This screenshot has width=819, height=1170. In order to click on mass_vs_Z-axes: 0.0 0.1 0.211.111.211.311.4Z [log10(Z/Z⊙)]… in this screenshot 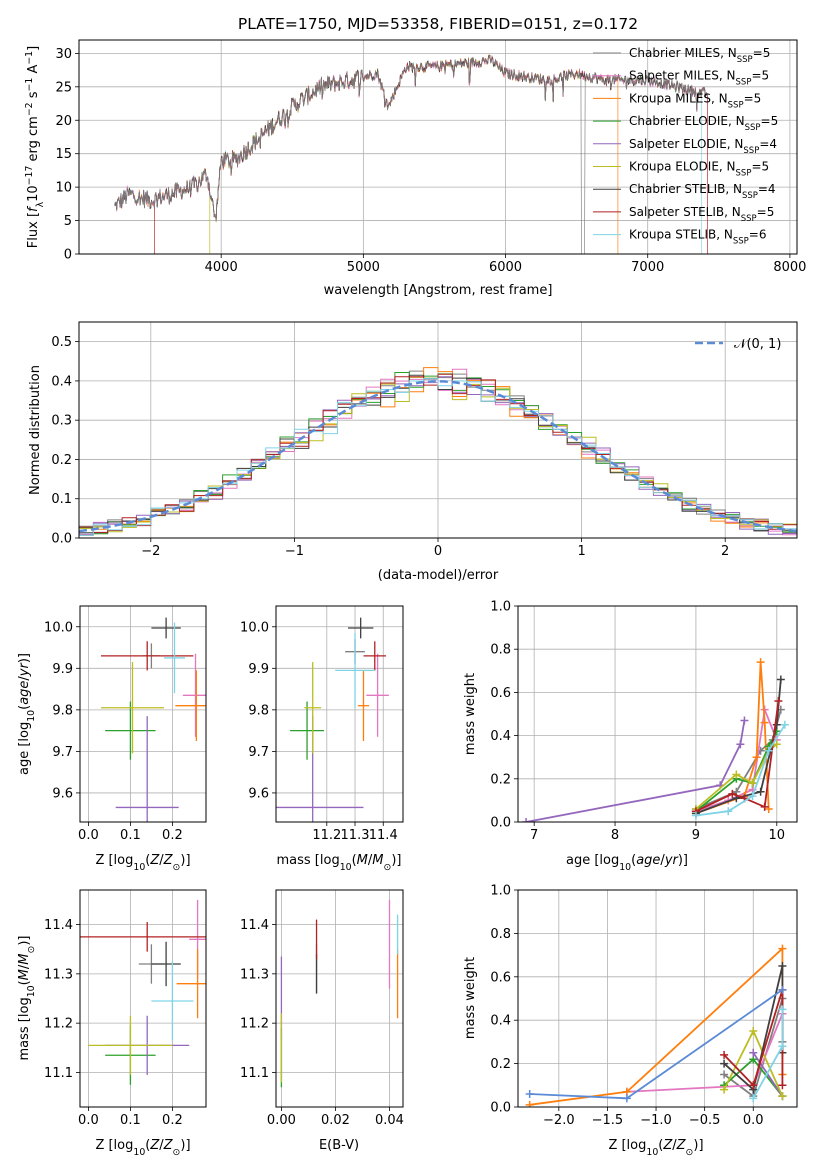, I will do `click(112, 1023)`.